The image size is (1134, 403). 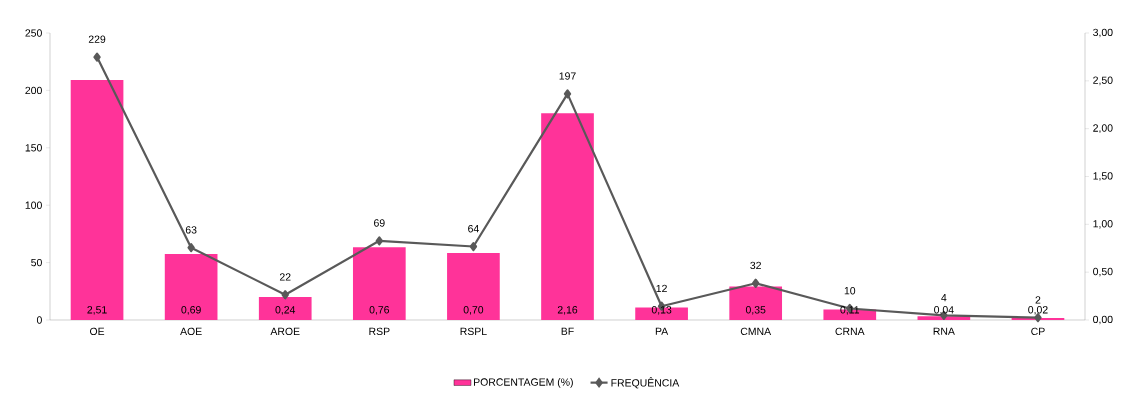 I want to click on y2-tick-label: 3,00, so click(x=1103, y=33).